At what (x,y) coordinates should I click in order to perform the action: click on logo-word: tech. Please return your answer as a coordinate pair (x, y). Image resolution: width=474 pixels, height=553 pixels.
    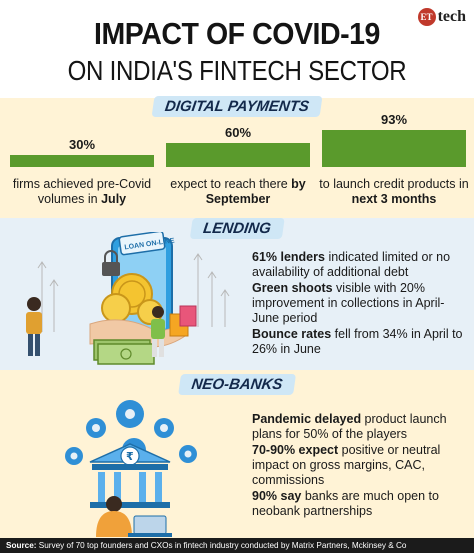
    Looking at the image, I should click on (451, 16).